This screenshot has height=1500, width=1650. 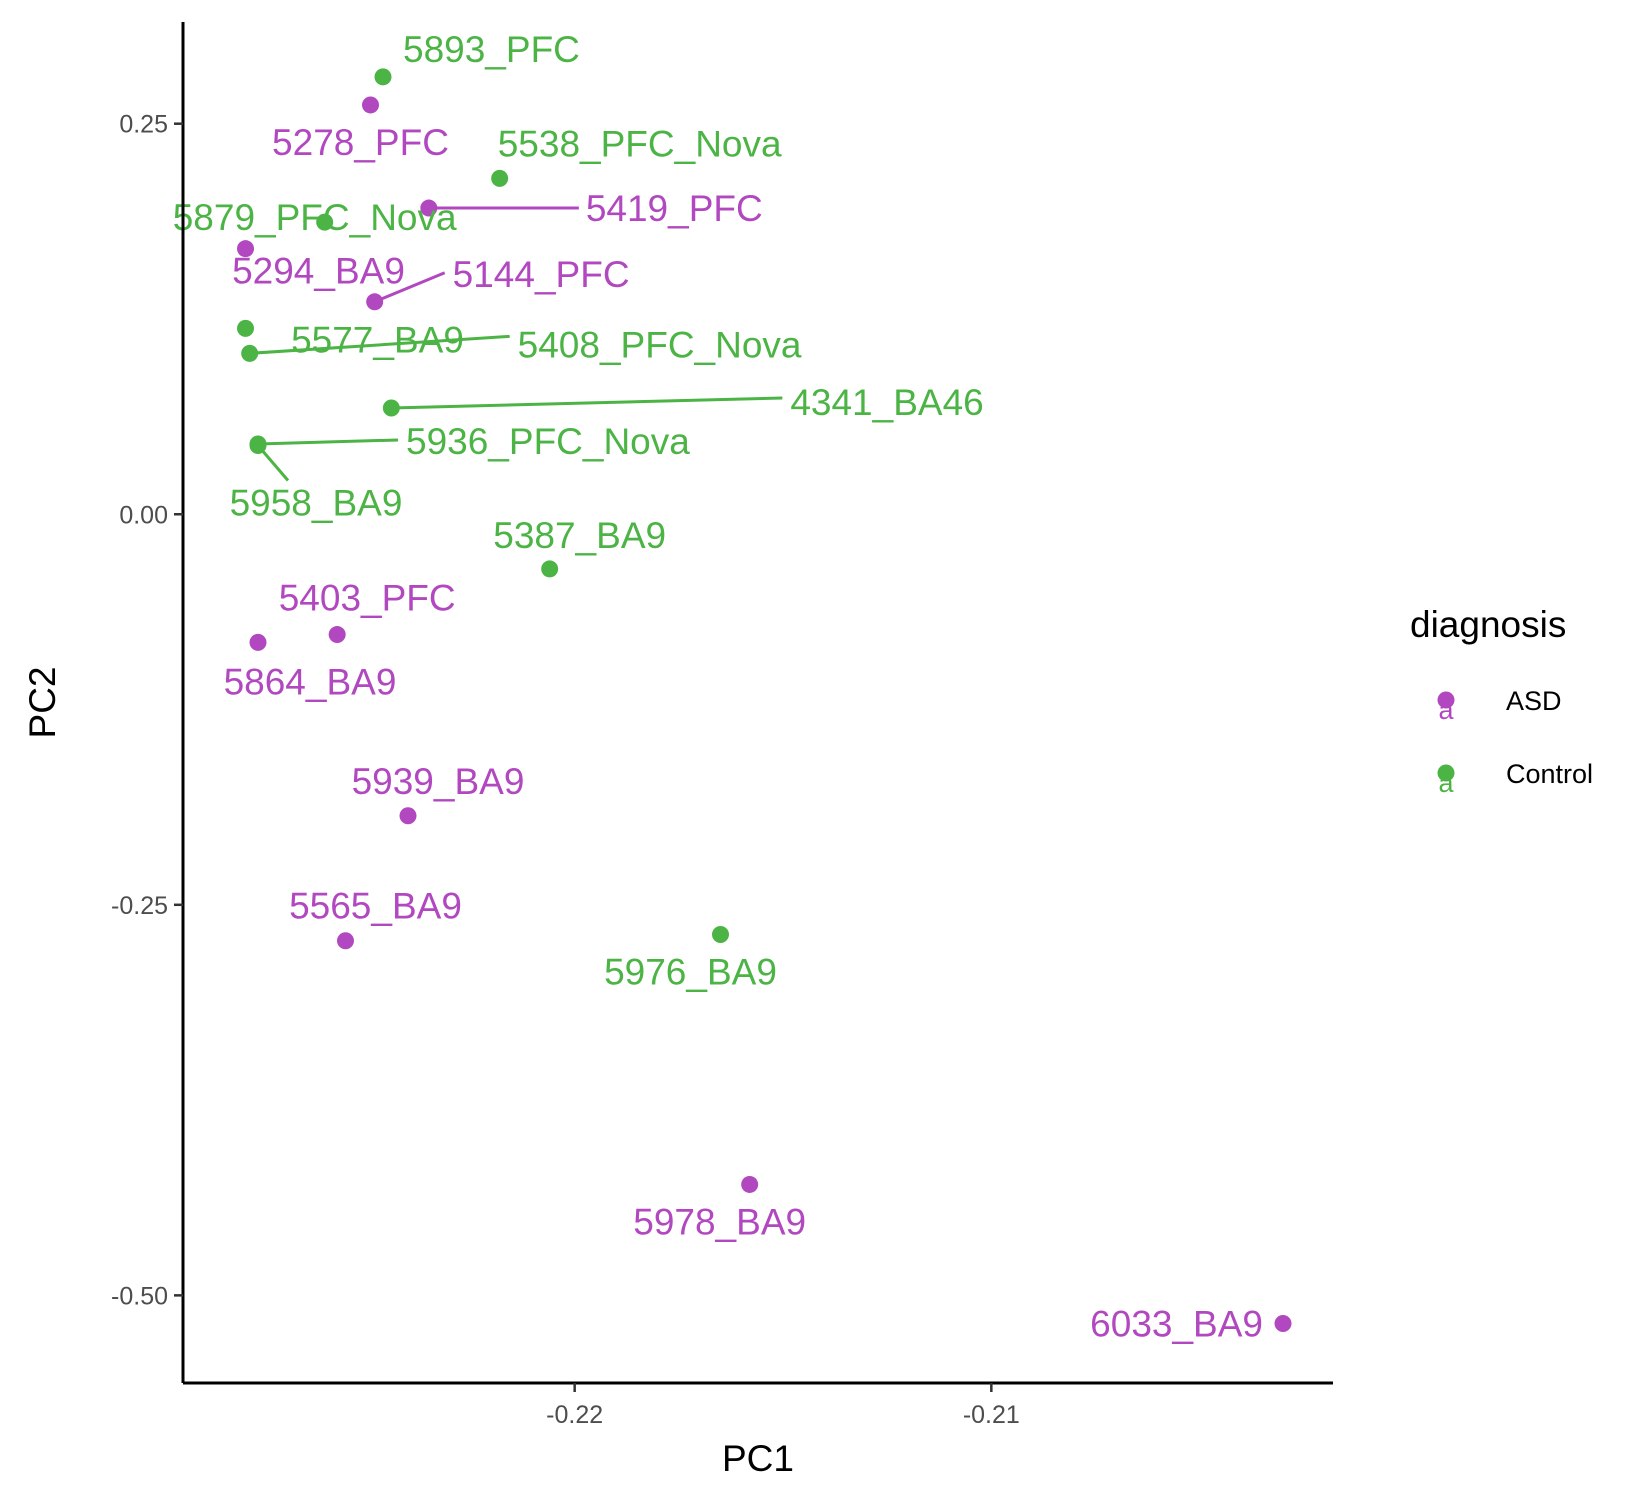 I want to click on point-label: 5403_PFC, so click(x=367, y=598).